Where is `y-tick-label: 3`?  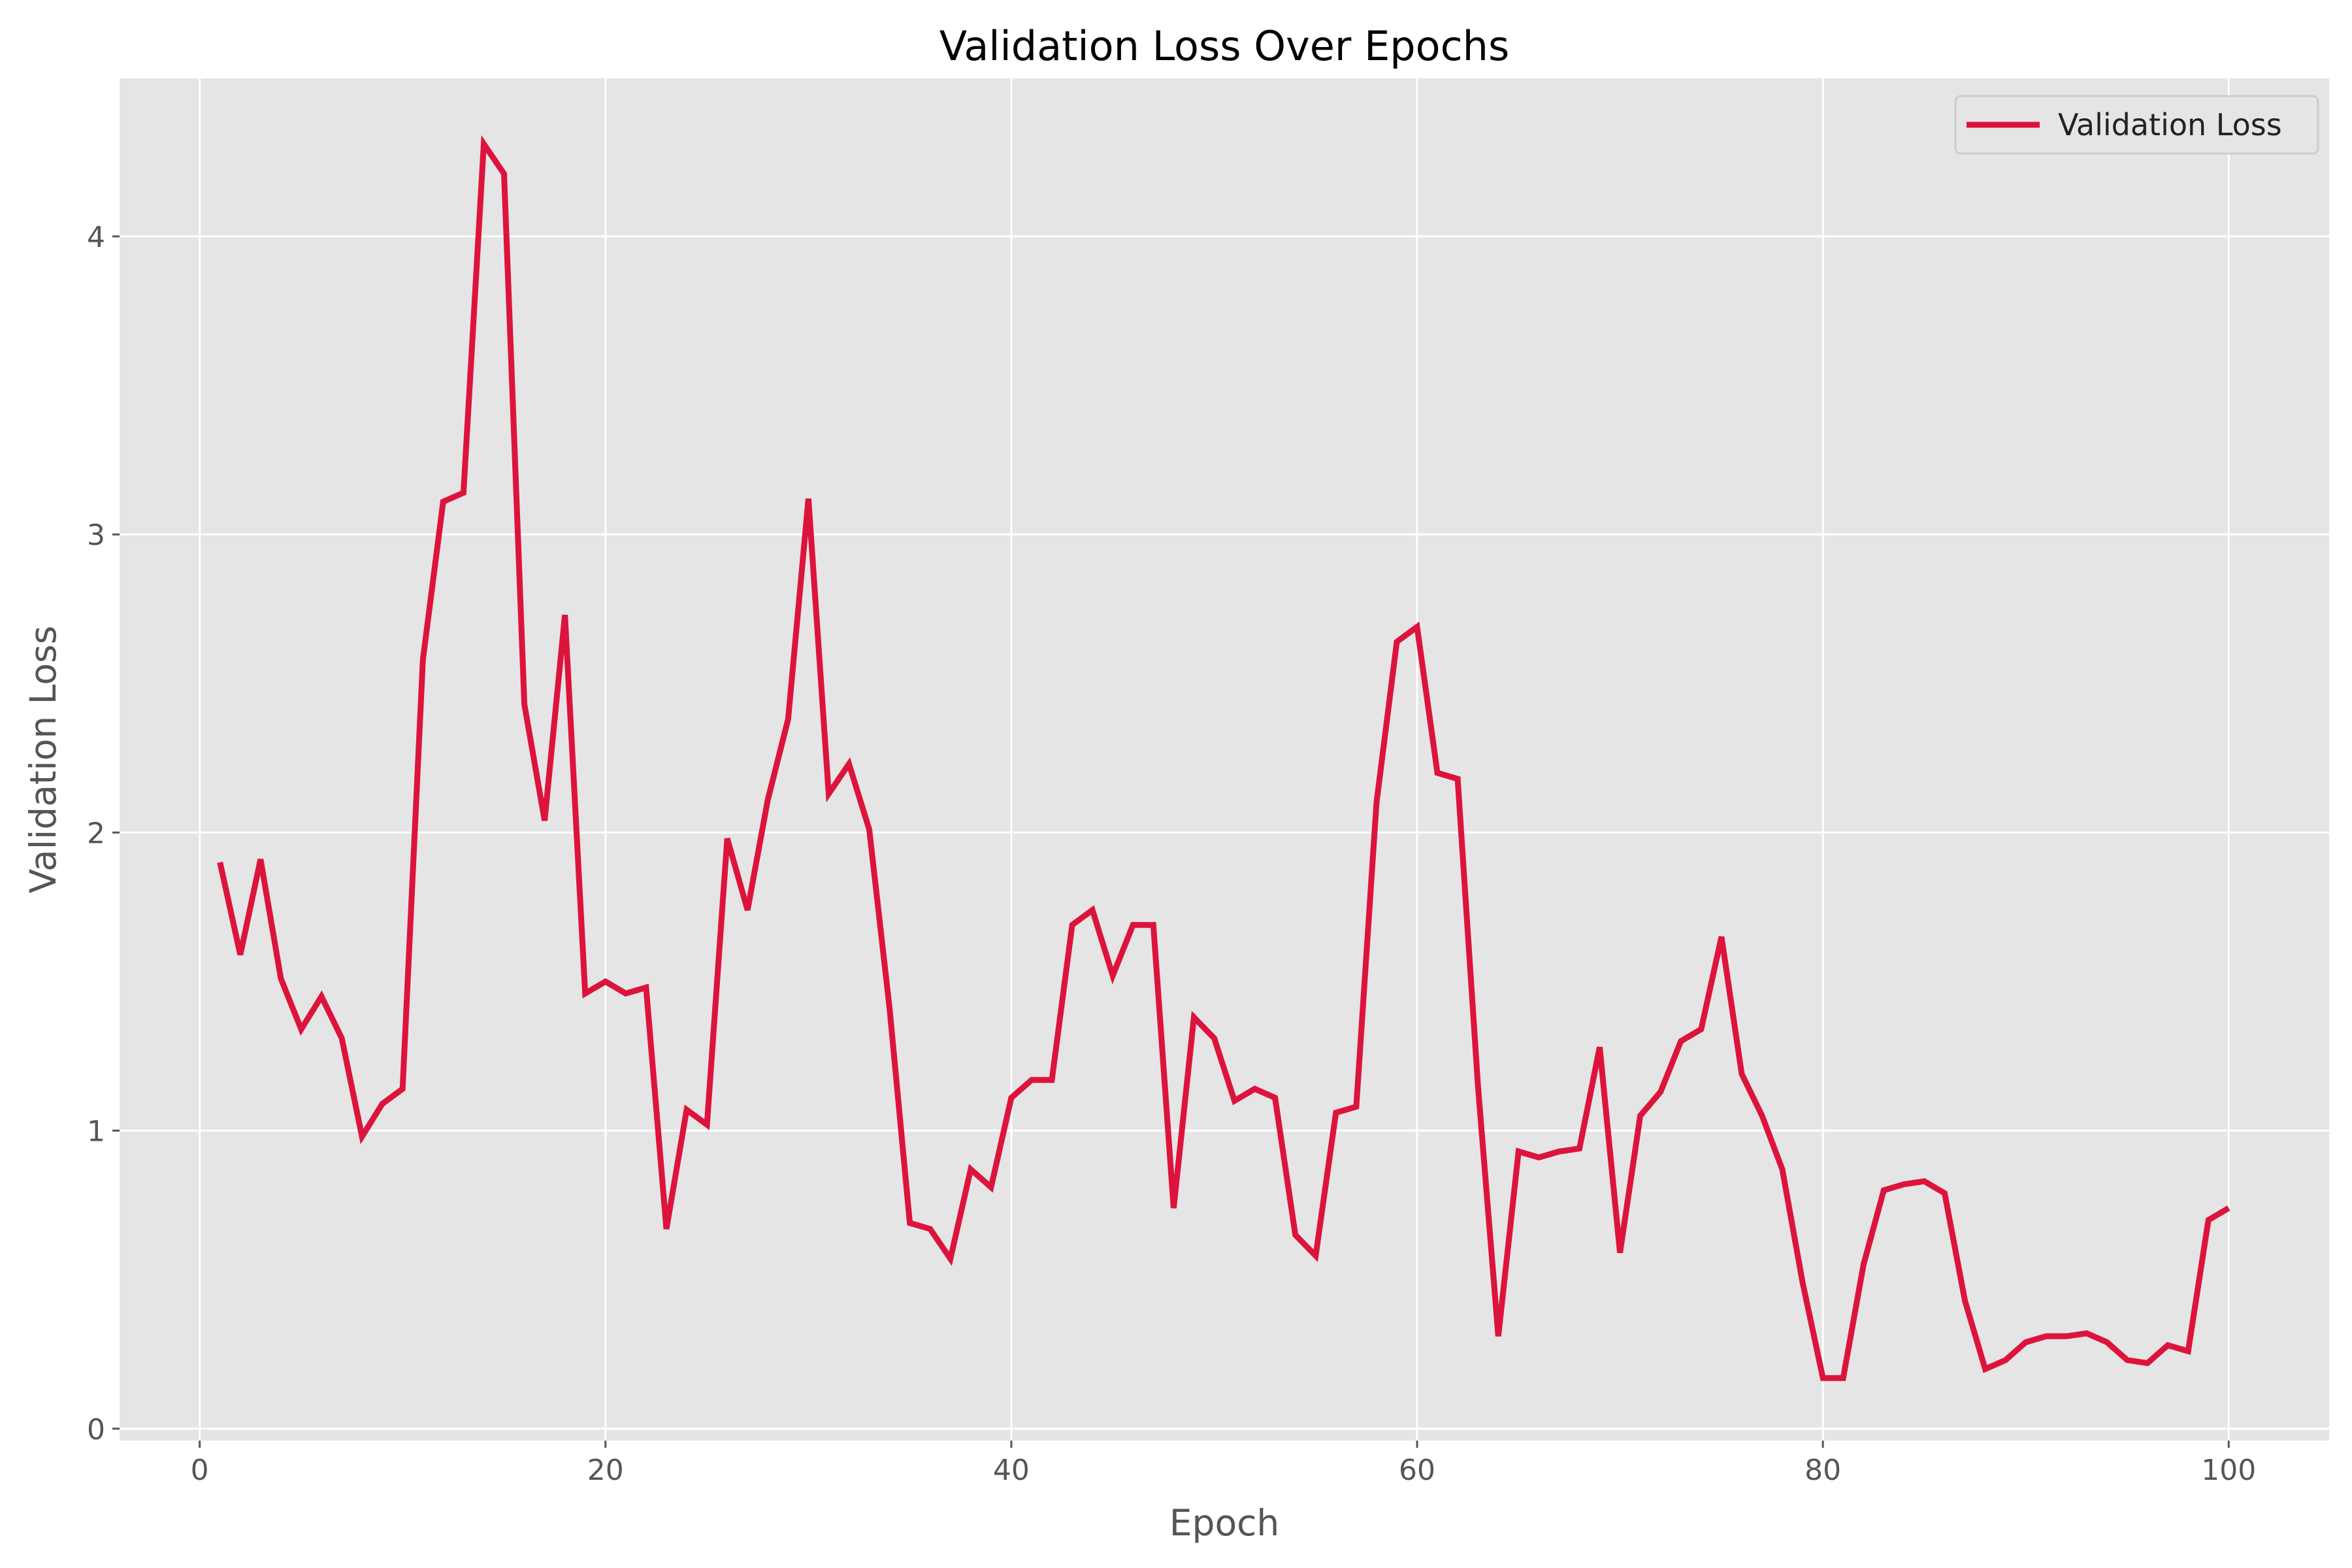 y-tick-label: 3 is located at coordinates (96, 535).